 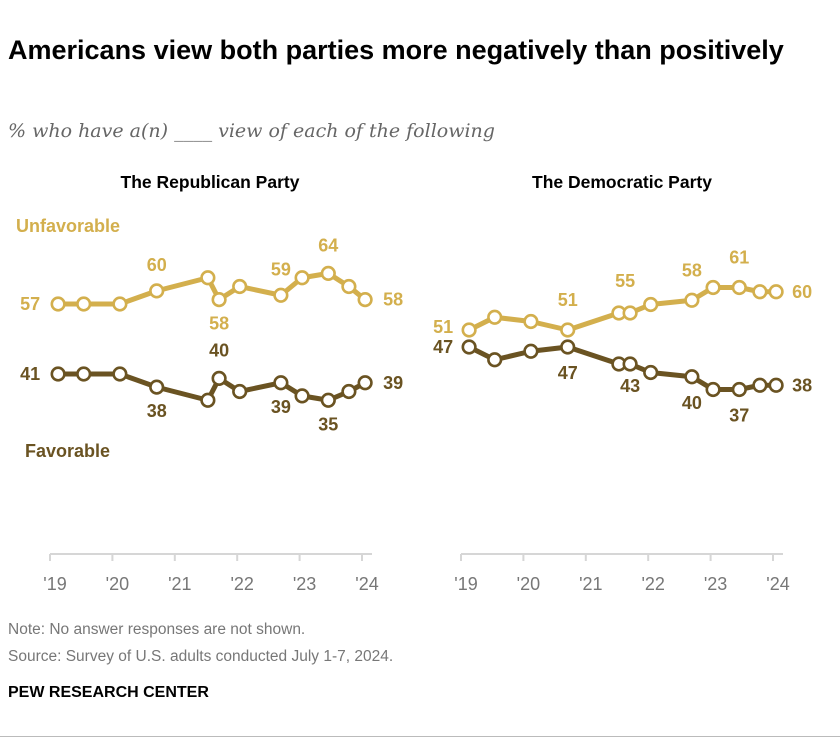 What do you see at coordinates (281, 269) in the screenshot?
I see `data-label: 59` at bounding box center [281, 269].